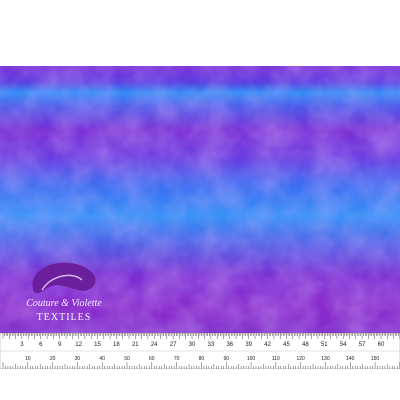 This screenshot has width=400, height=400. I want to click on logo-swoosh, so click(64, 278).